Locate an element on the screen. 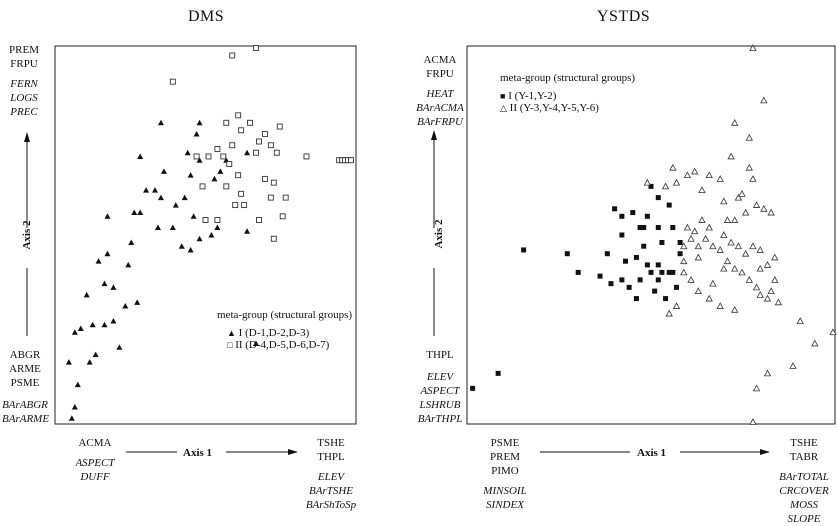 This screenshot has width=838, height=526. dms-legend-entry: II (D-4,D-5,D-6,D-7) is located at coordinates (282, 345).